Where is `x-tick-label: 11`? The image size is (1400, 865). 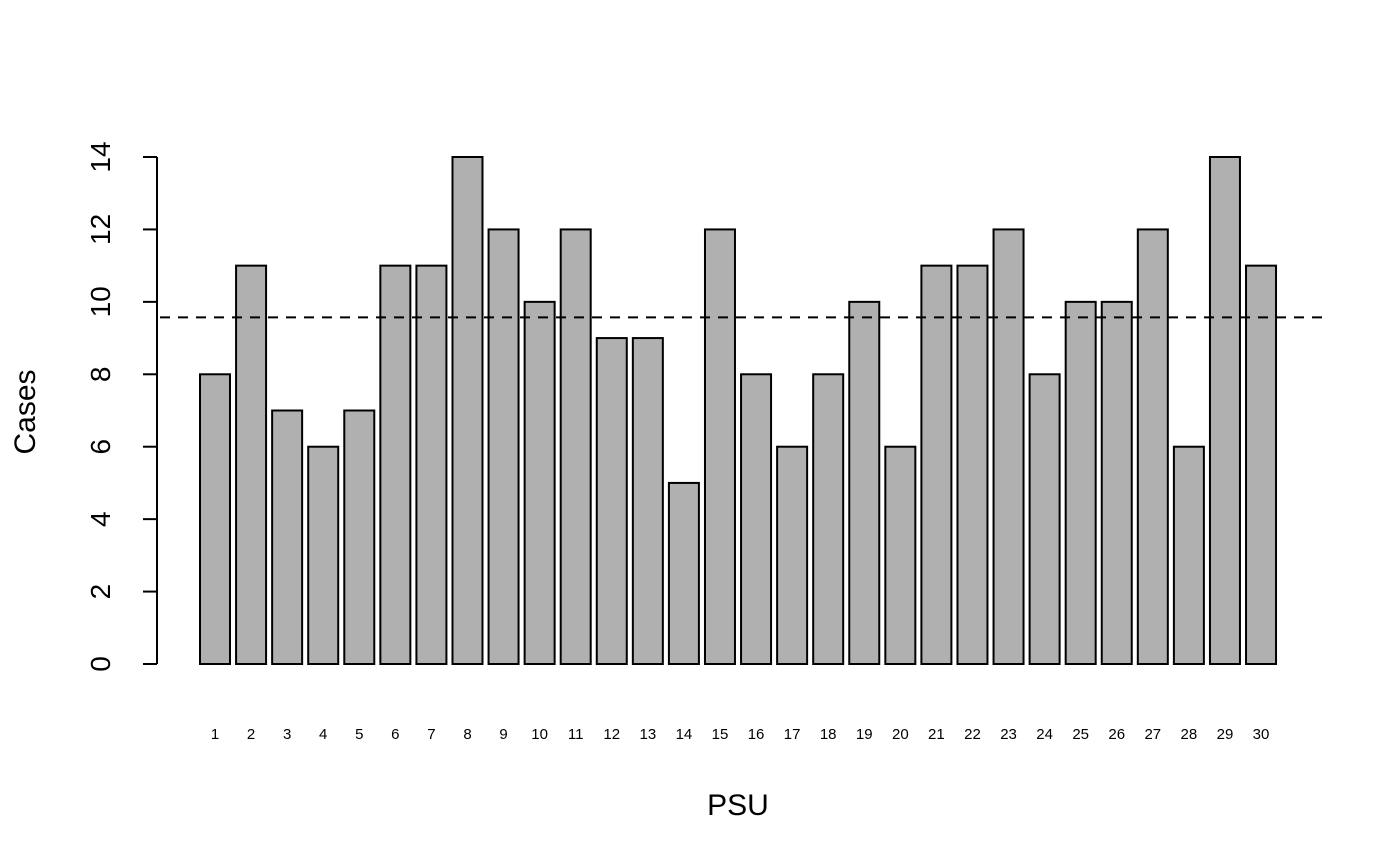
x-tick-label: 11 is located at coordinates (576, 734).